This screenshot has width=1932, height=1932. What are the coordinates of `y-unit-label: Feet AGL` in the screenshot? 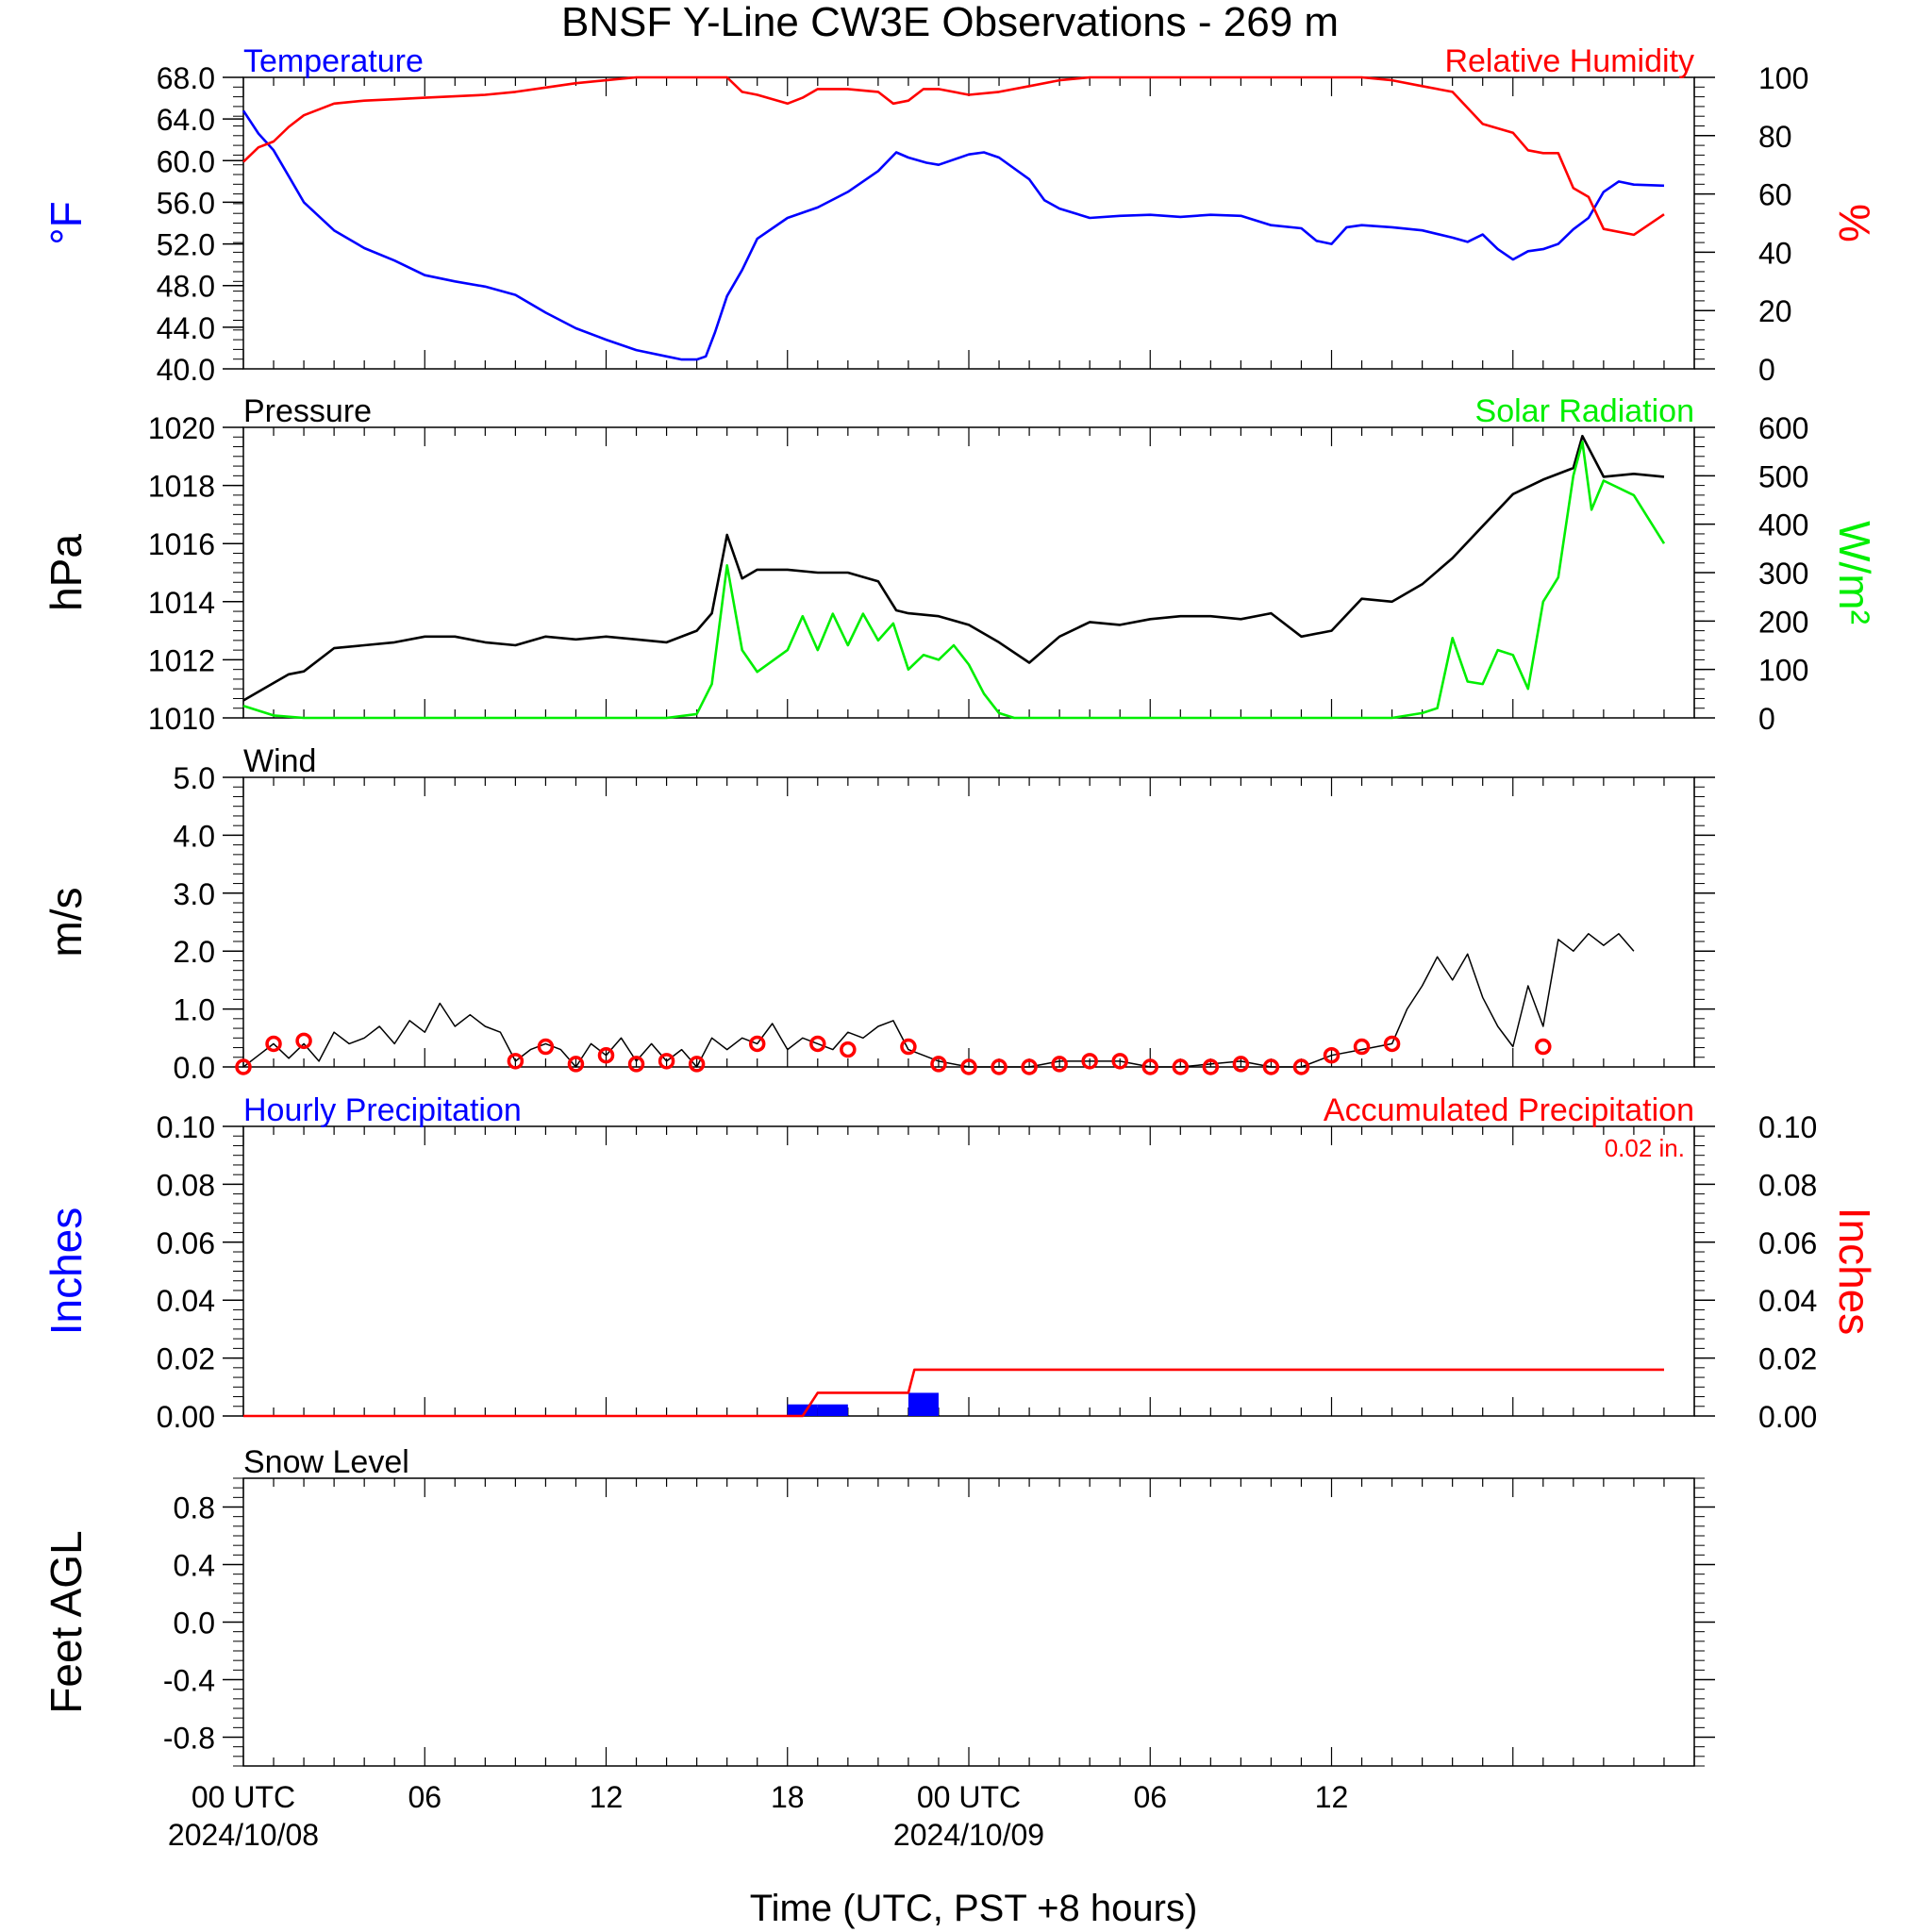 It's located at (66, 1621).